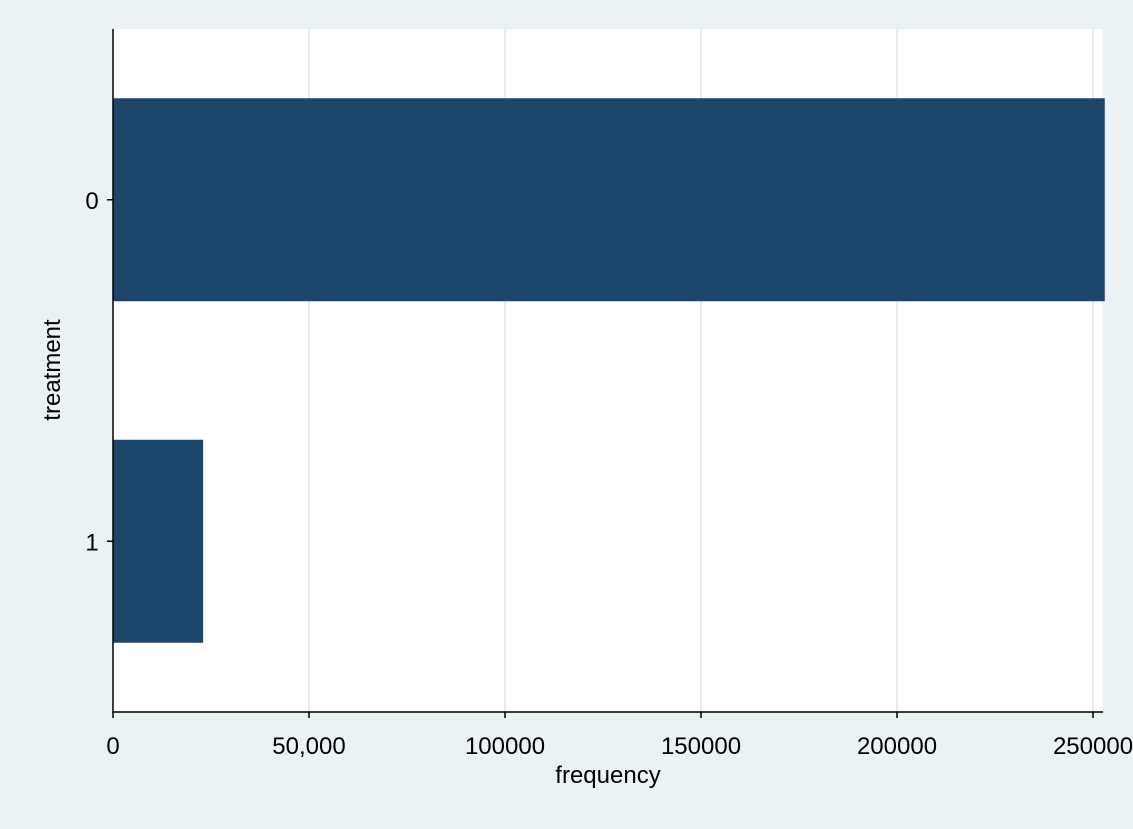 Image resolution: width=1133 pixels, height=829 pixels. I want to click on x-tick-label-2: 100000, so click(505, 746).